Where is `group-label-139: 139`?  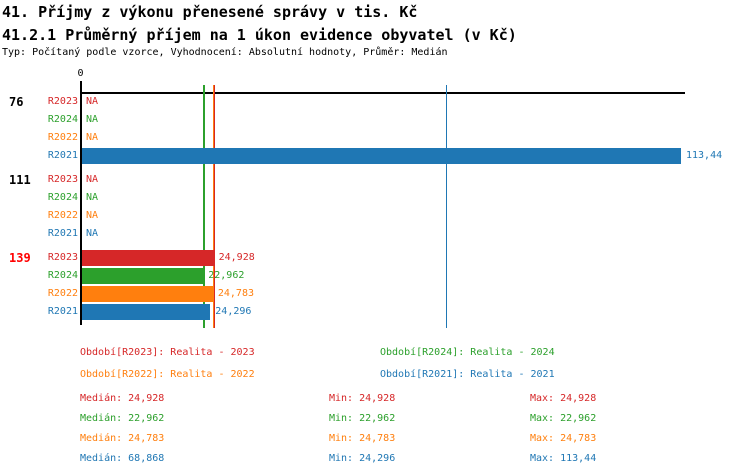
group-label-139: 139 is located at coordinates (20, 258).